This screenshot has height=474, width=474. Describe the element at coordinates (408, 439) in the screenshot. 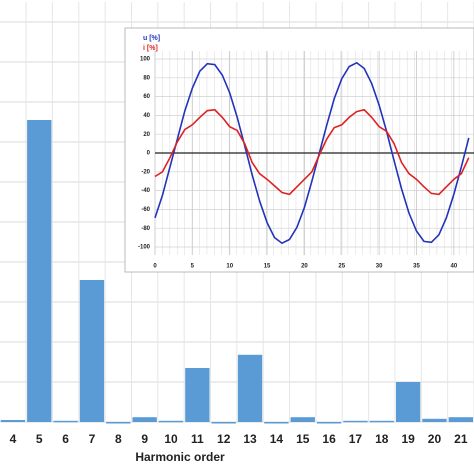

I see `x-tick-label: 19` at that location.